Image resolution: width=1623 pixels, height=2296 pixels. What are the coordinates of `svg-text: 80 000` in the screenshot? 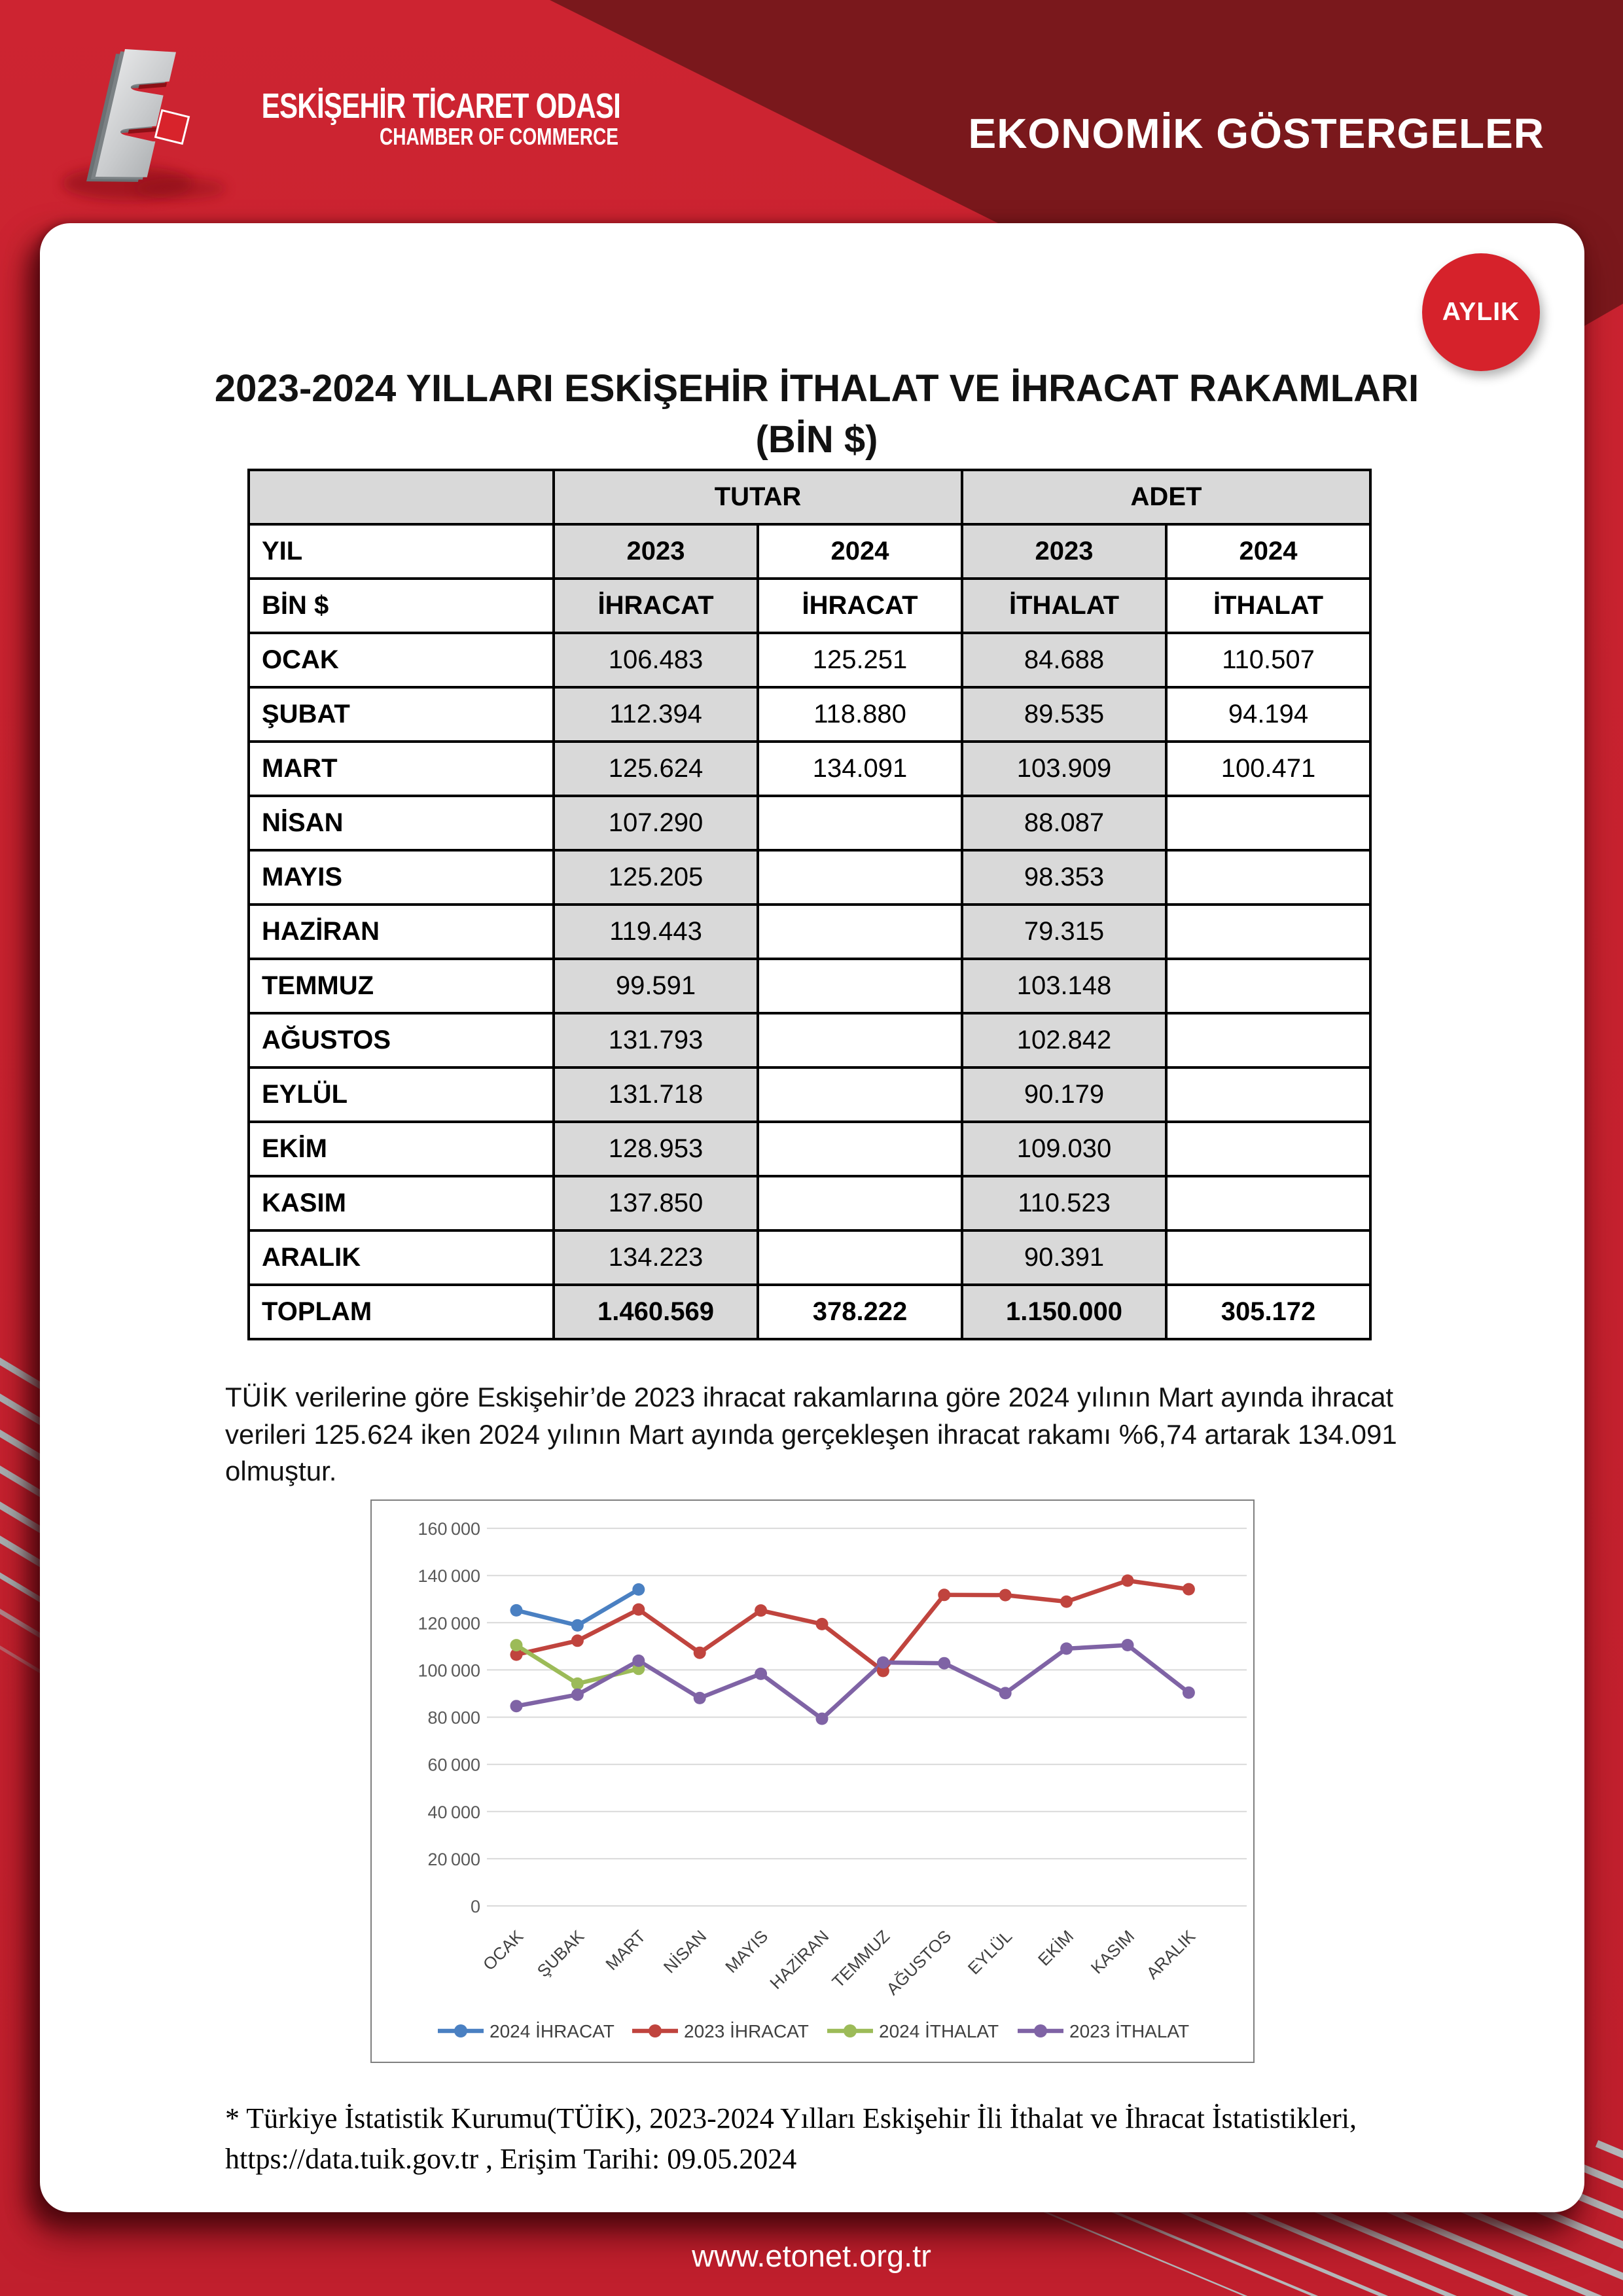 It's located at (455, 1718).